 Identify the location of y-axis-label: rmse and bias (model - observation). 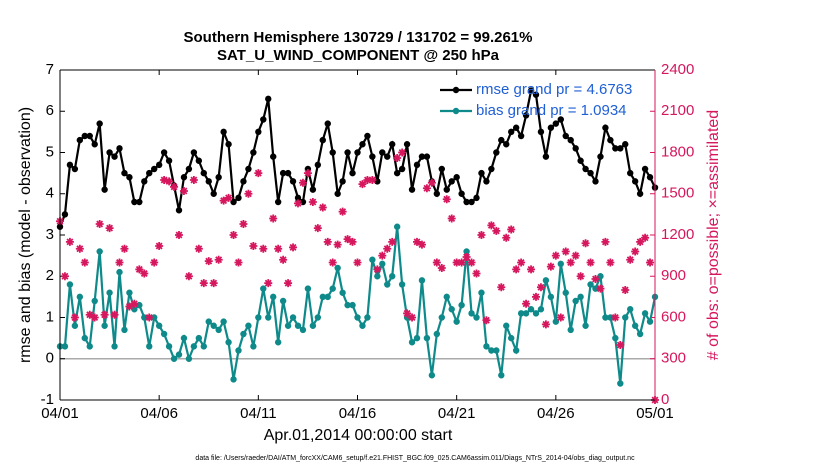
(25, 235).